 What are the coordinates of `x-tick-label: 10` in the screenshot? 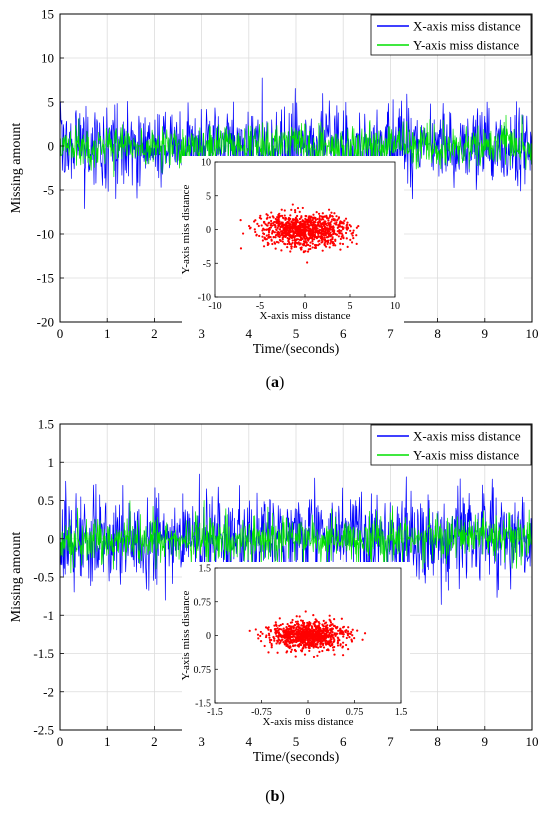 It's located at (532, 333).